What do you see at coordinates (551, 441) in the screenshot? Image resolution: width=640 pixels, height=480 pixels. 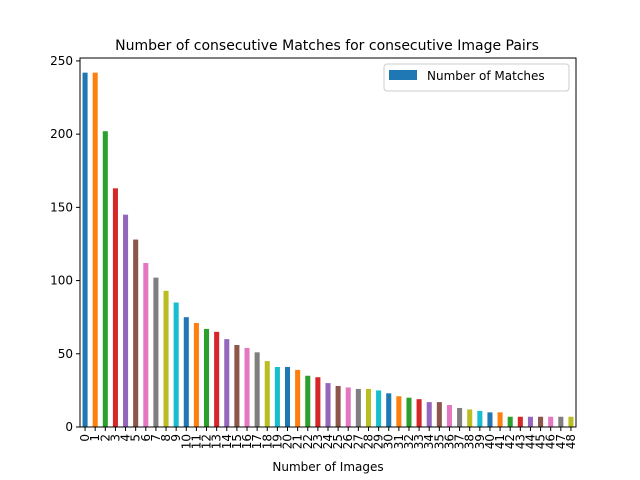 I see `x-tick-label: 46` at bounding box center [551, 441].